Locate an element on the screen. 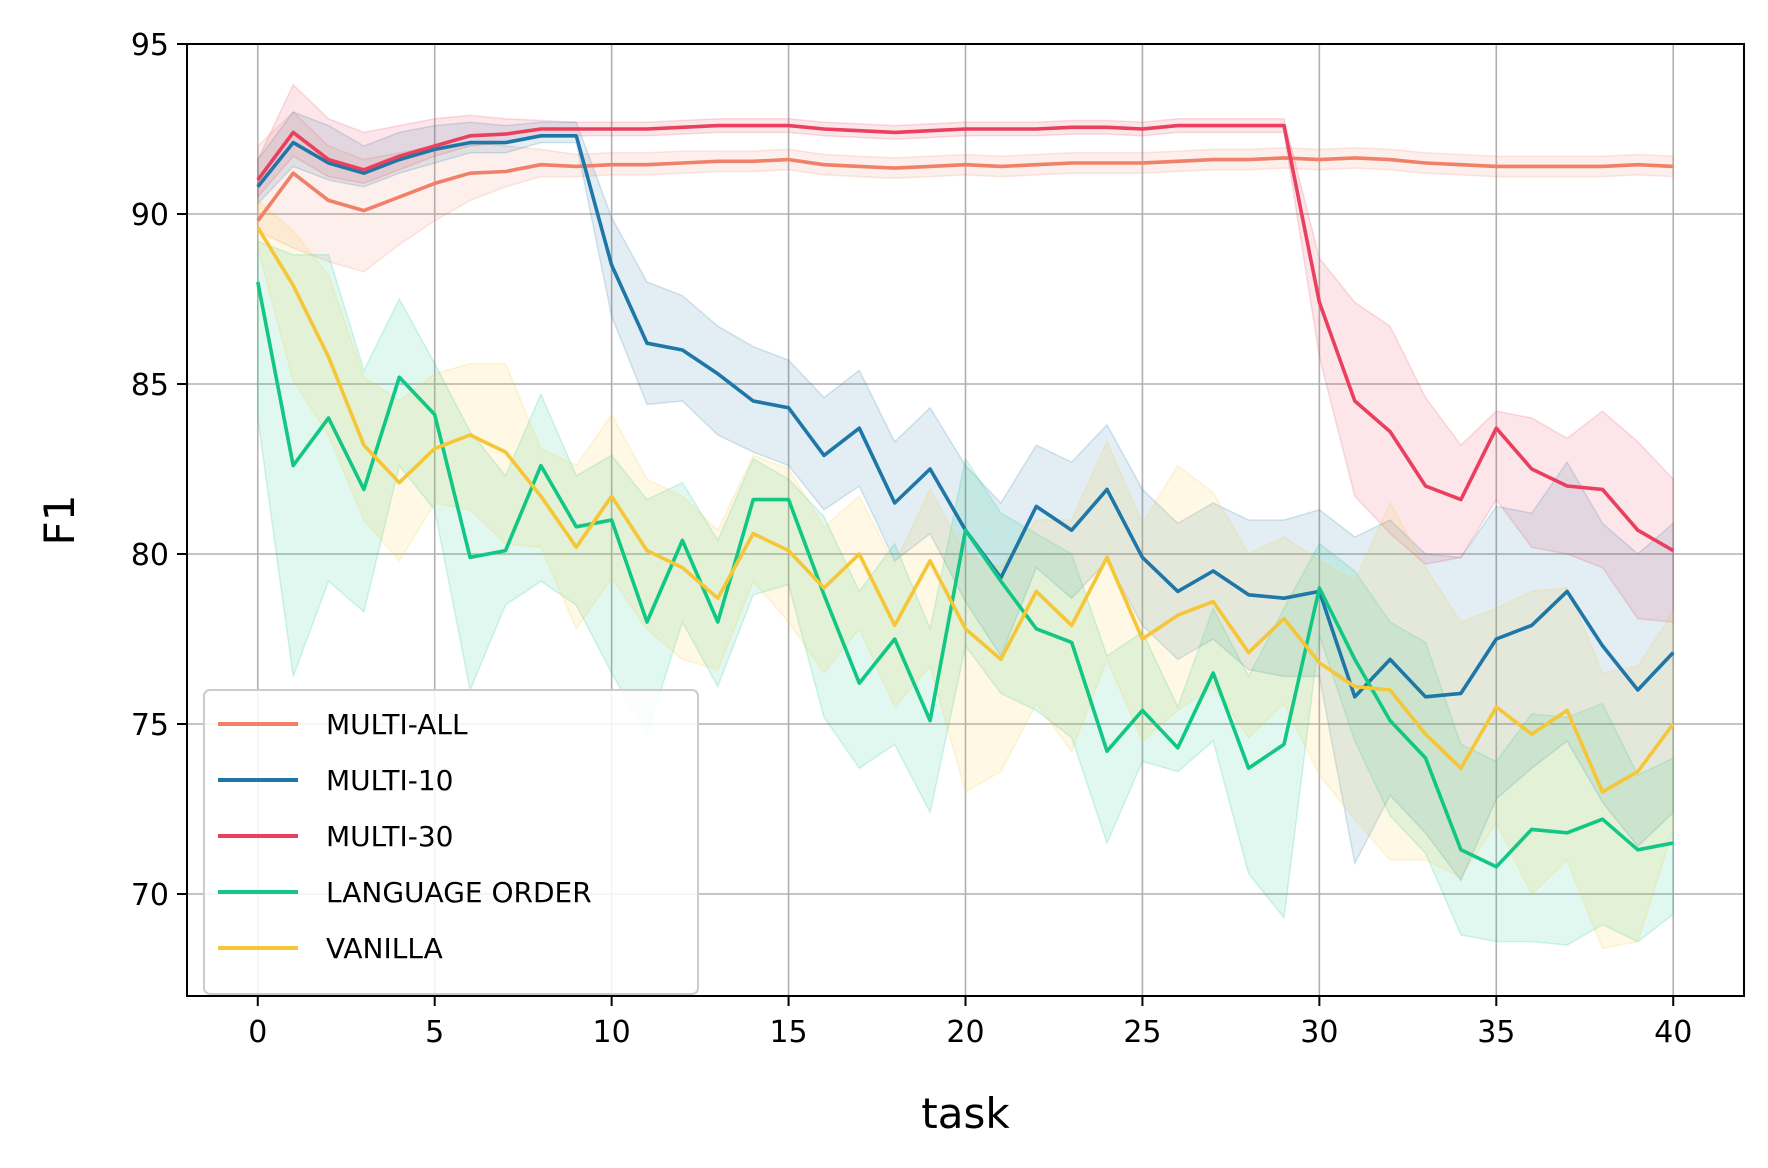 Image resolution: width=1768 pixels, height=1168 pixels. x-axis-ticks: 0 5 10 15 20 25 30 35 40 is located at coordinates (970, 1023).